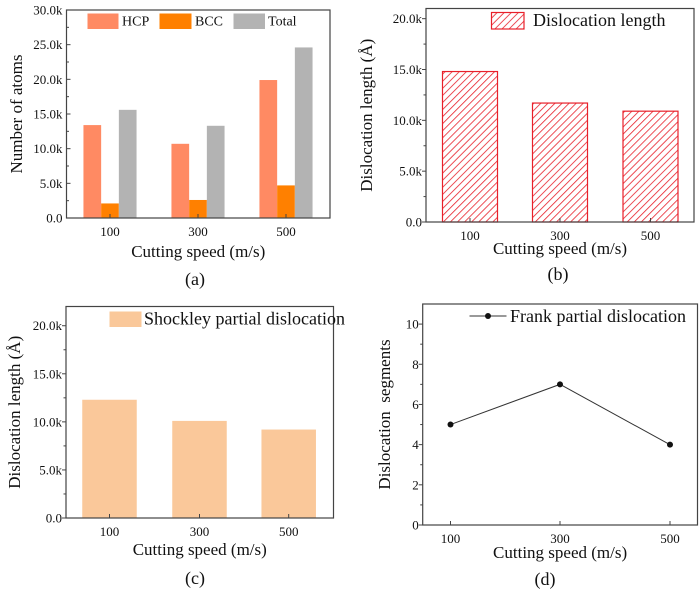 The width and height of the screenshot is (700, 593). Describe the element at coordinates (195, 279) in the screenshot. I see `panel-caption: (a)` at that location.